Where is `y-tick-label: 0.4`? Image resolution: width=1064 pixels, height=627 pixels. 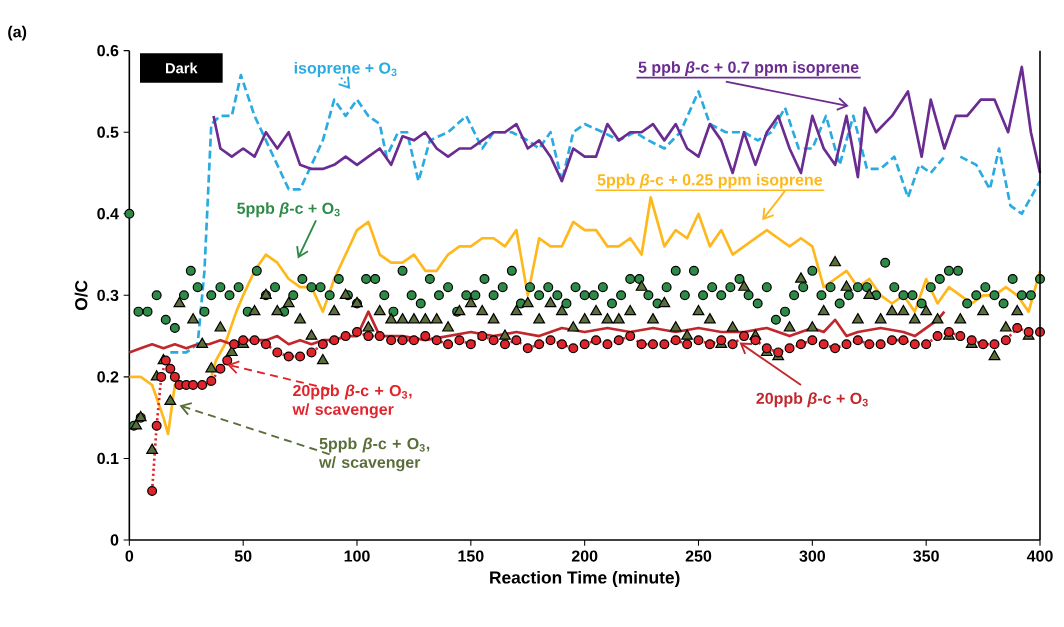
y-tick-label: 0.4 is located at coordinates (108, 214).